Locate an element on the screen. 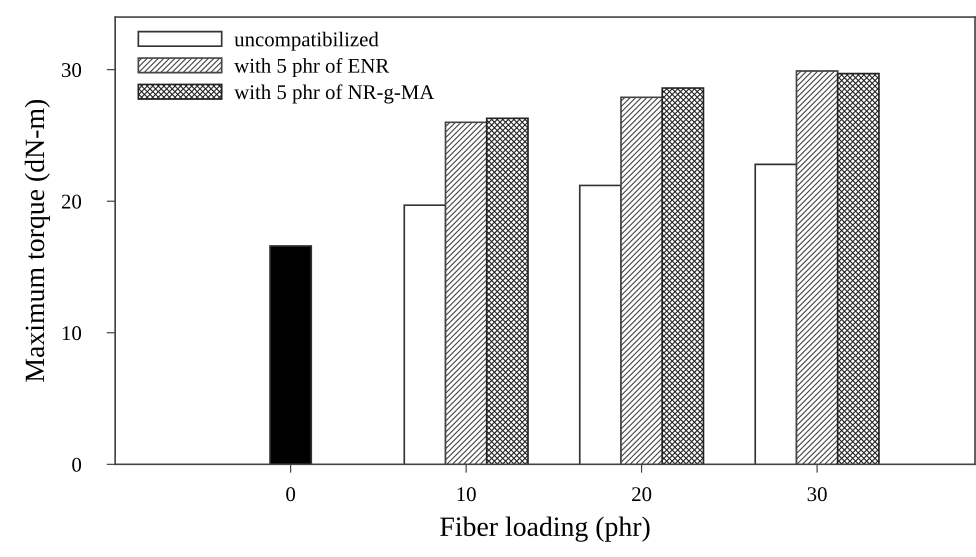  y-tick-label: 30 is located at coordinates (72, 70).